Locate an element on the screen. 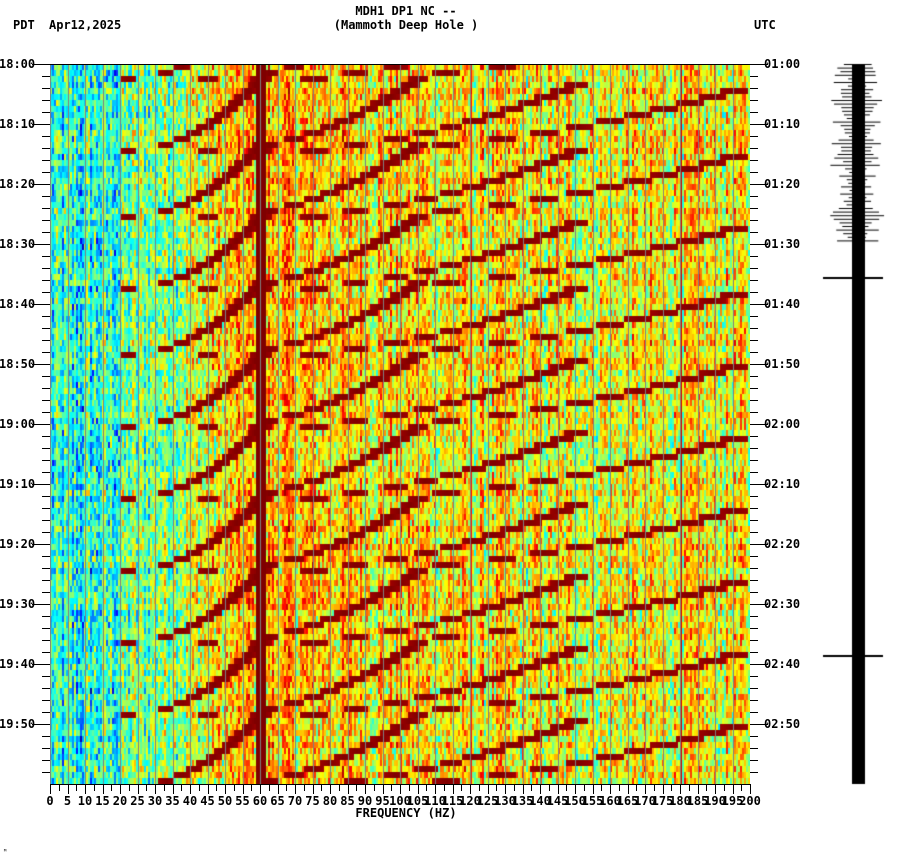 This screenshot has height=864, width=902. frequency-label: 75 is located at coordinates (312, 801).